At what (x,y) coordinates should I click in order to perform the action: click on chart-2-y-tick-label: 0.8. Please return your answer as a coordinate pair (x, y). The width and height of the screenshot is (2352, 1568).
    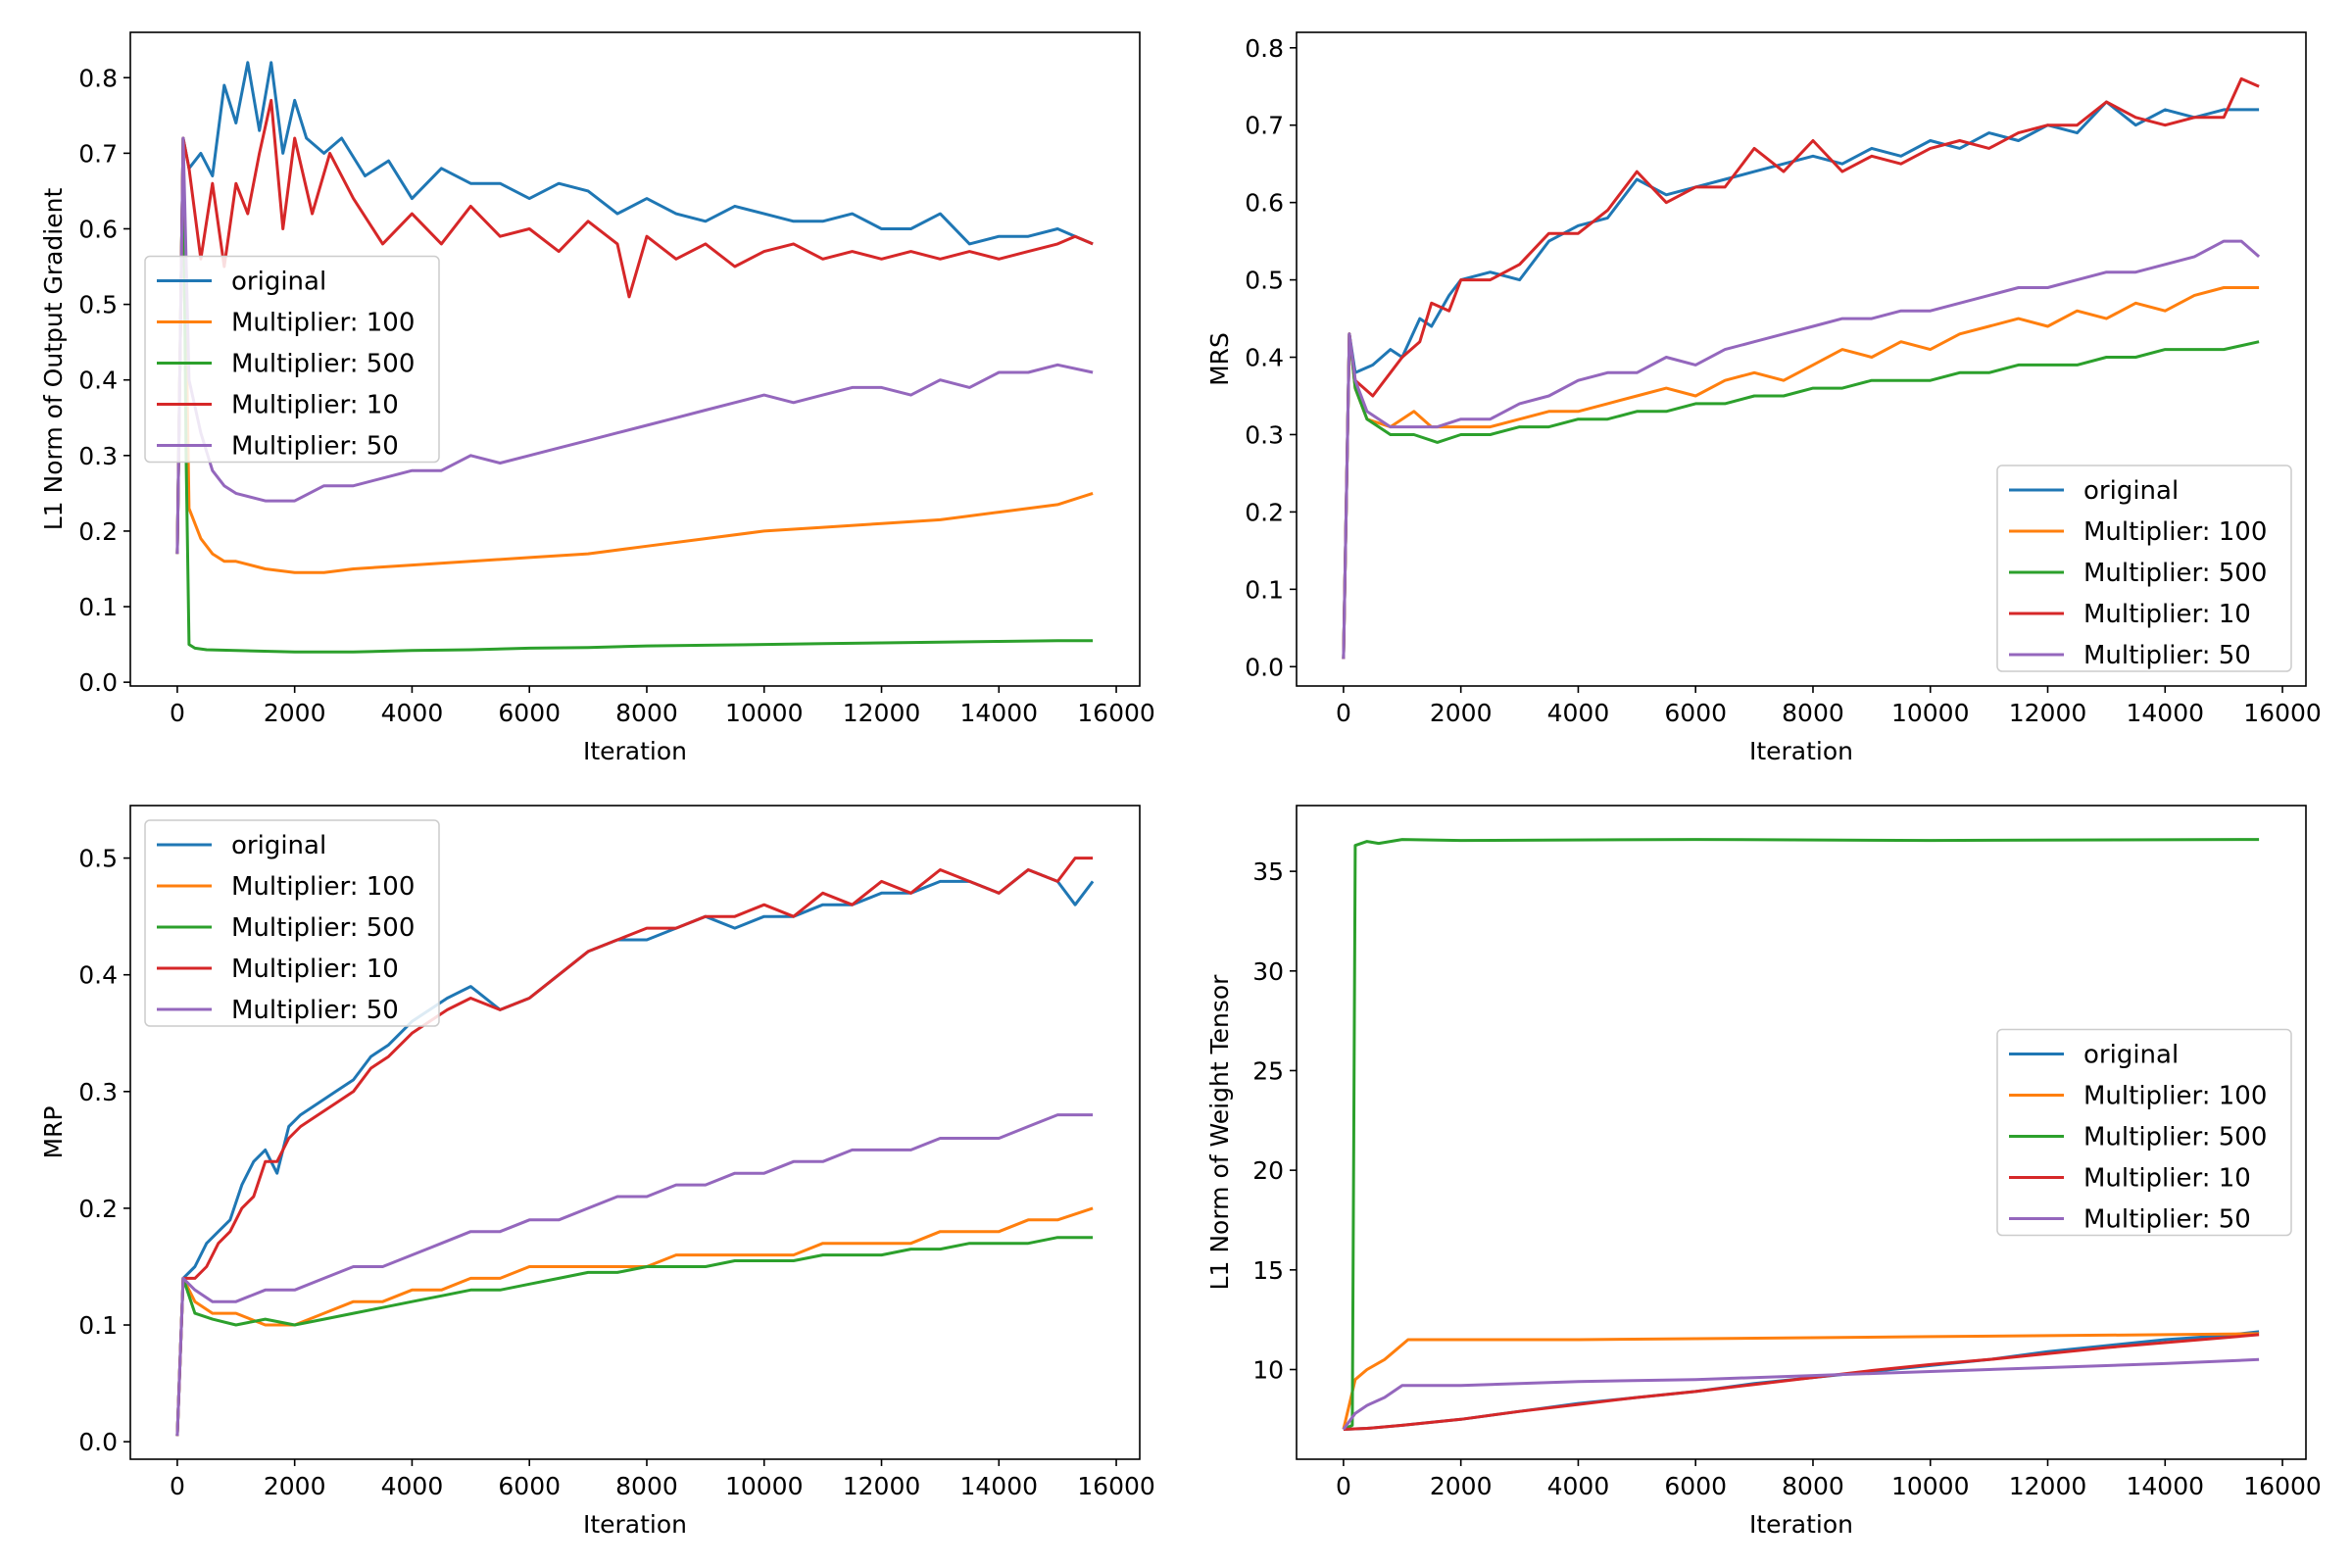
    Looking at the image, I should click on (1264, 48).